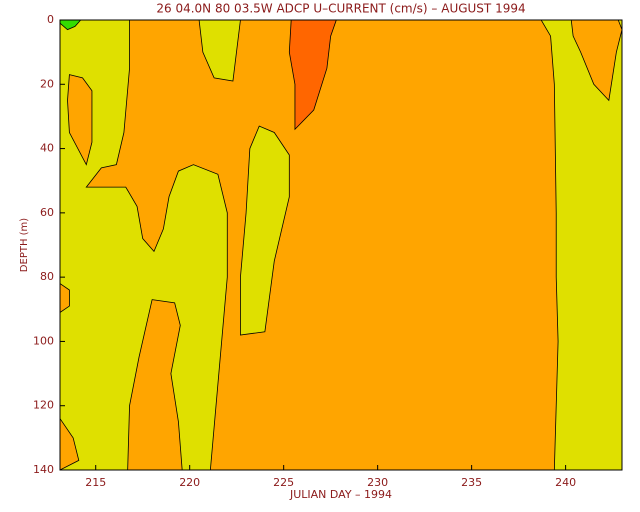 Image resolution: width=640 pixels, height=512 pixels. Describe the element at coordinates (47, 276) in the screenshot. I see `y-tick-label: 80` at that location.